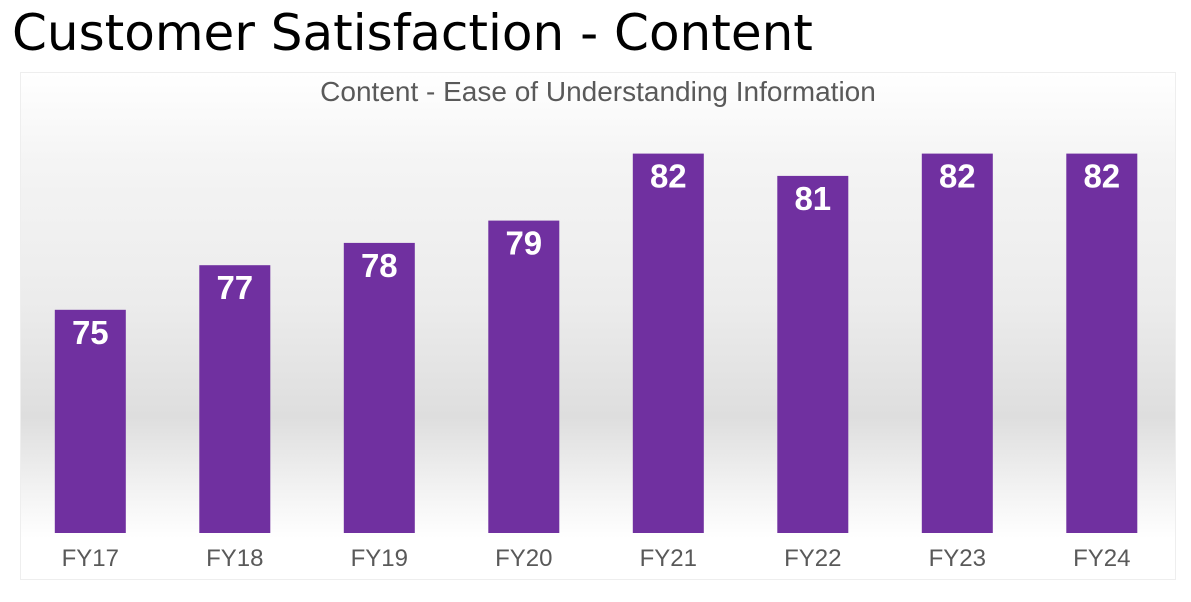  Describe the element at coordinates (412, 33) in the screenshot. I see `page-title: Customer Satisfaction - Content` at that location.